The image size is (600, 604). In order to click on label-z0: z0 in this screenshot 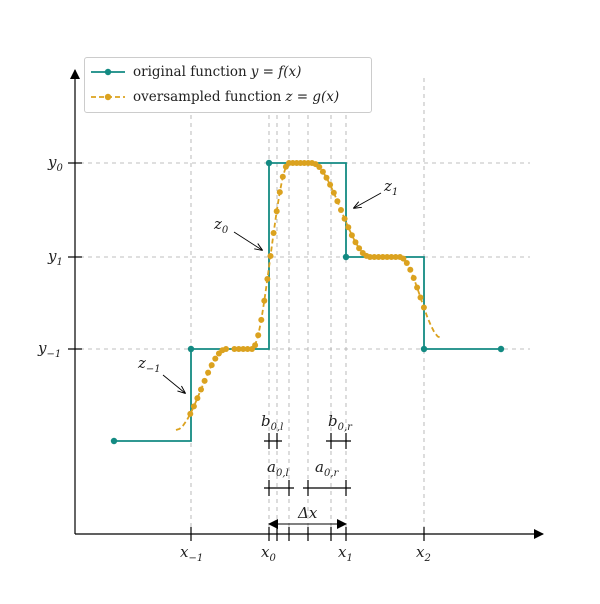, I will do `click(221, 225)`.